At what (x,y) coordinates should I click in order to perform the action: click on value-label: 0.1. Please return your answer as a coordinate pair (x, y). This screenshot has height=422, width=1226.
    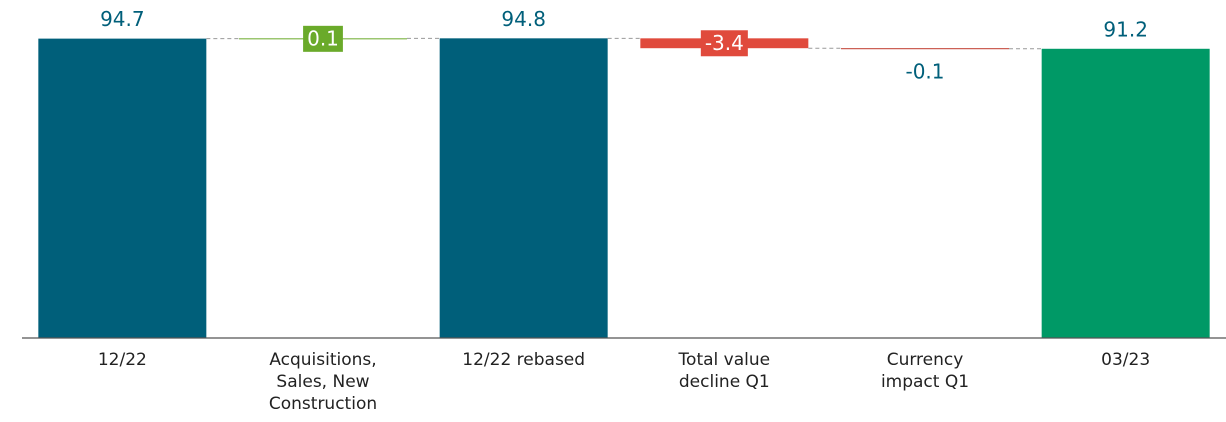
    Looking at the image, I should click on (323, 38).